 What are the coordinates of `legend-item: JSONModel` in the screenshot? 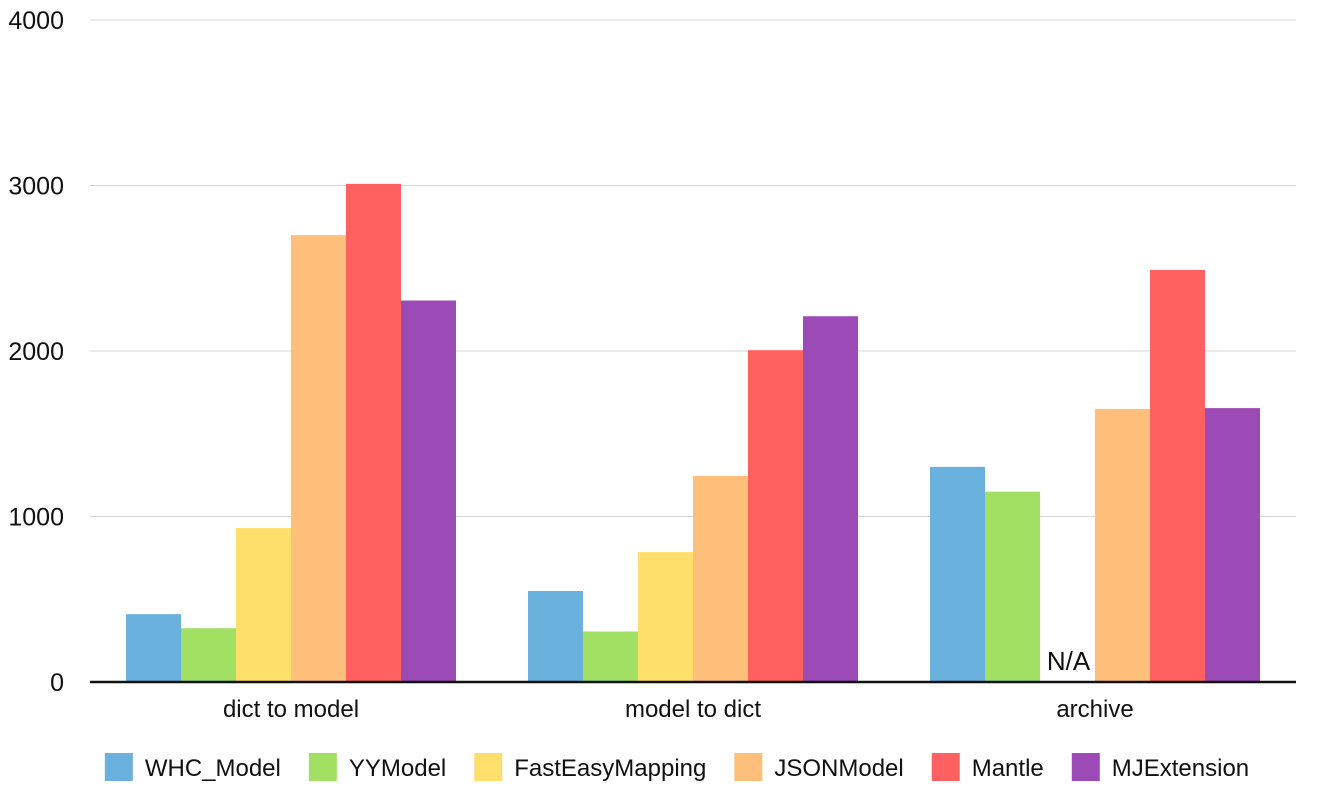 It's located at (819, 767).